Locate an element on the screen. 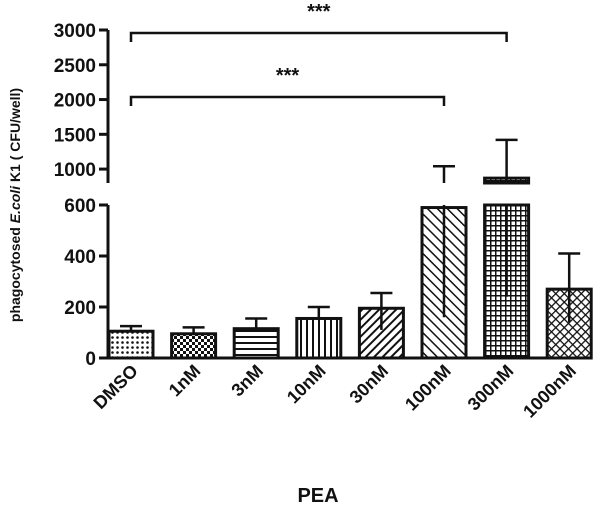 The image size is (600, 510). y-axis-title-part3: K1 ( CFU/well) is located at coordinates (15, 137).